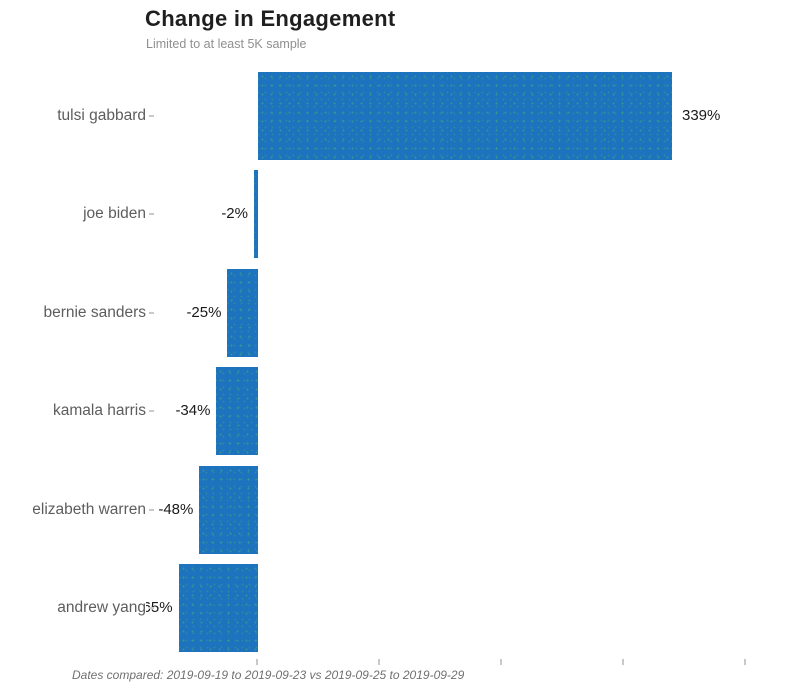 The image size is (800, 700). I want to click on value-label-kamala-harris: -34%, so click(193, 411).